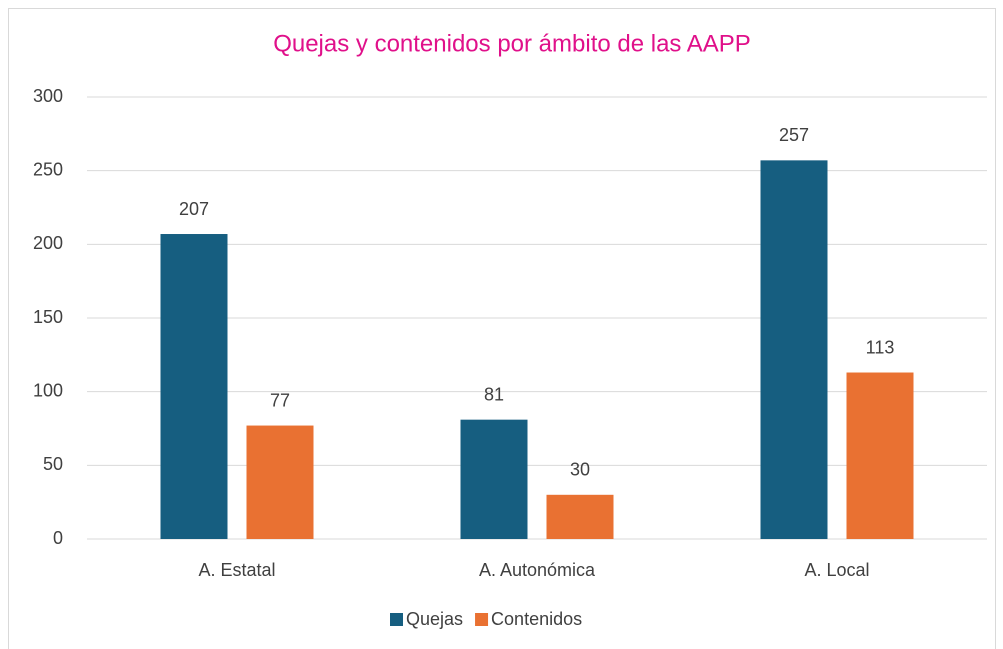  What do you see at coordinates (48, 243) in the screenshot?
I see `y-tick-label: 200` at bounding box center [48, 243].